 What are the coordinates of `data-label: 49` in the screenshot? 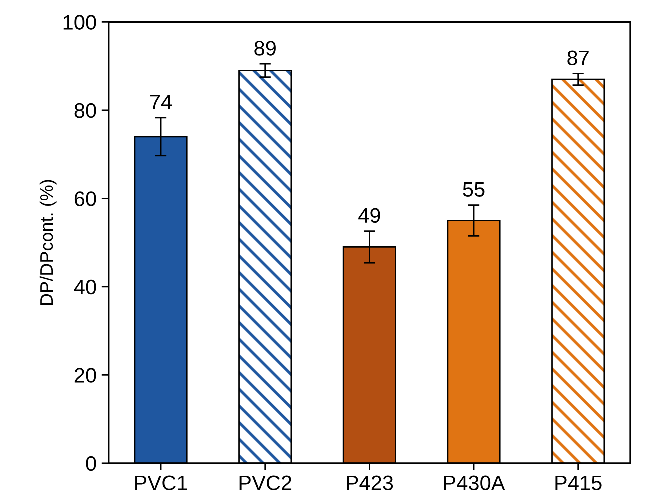 It's located at (369, 216).